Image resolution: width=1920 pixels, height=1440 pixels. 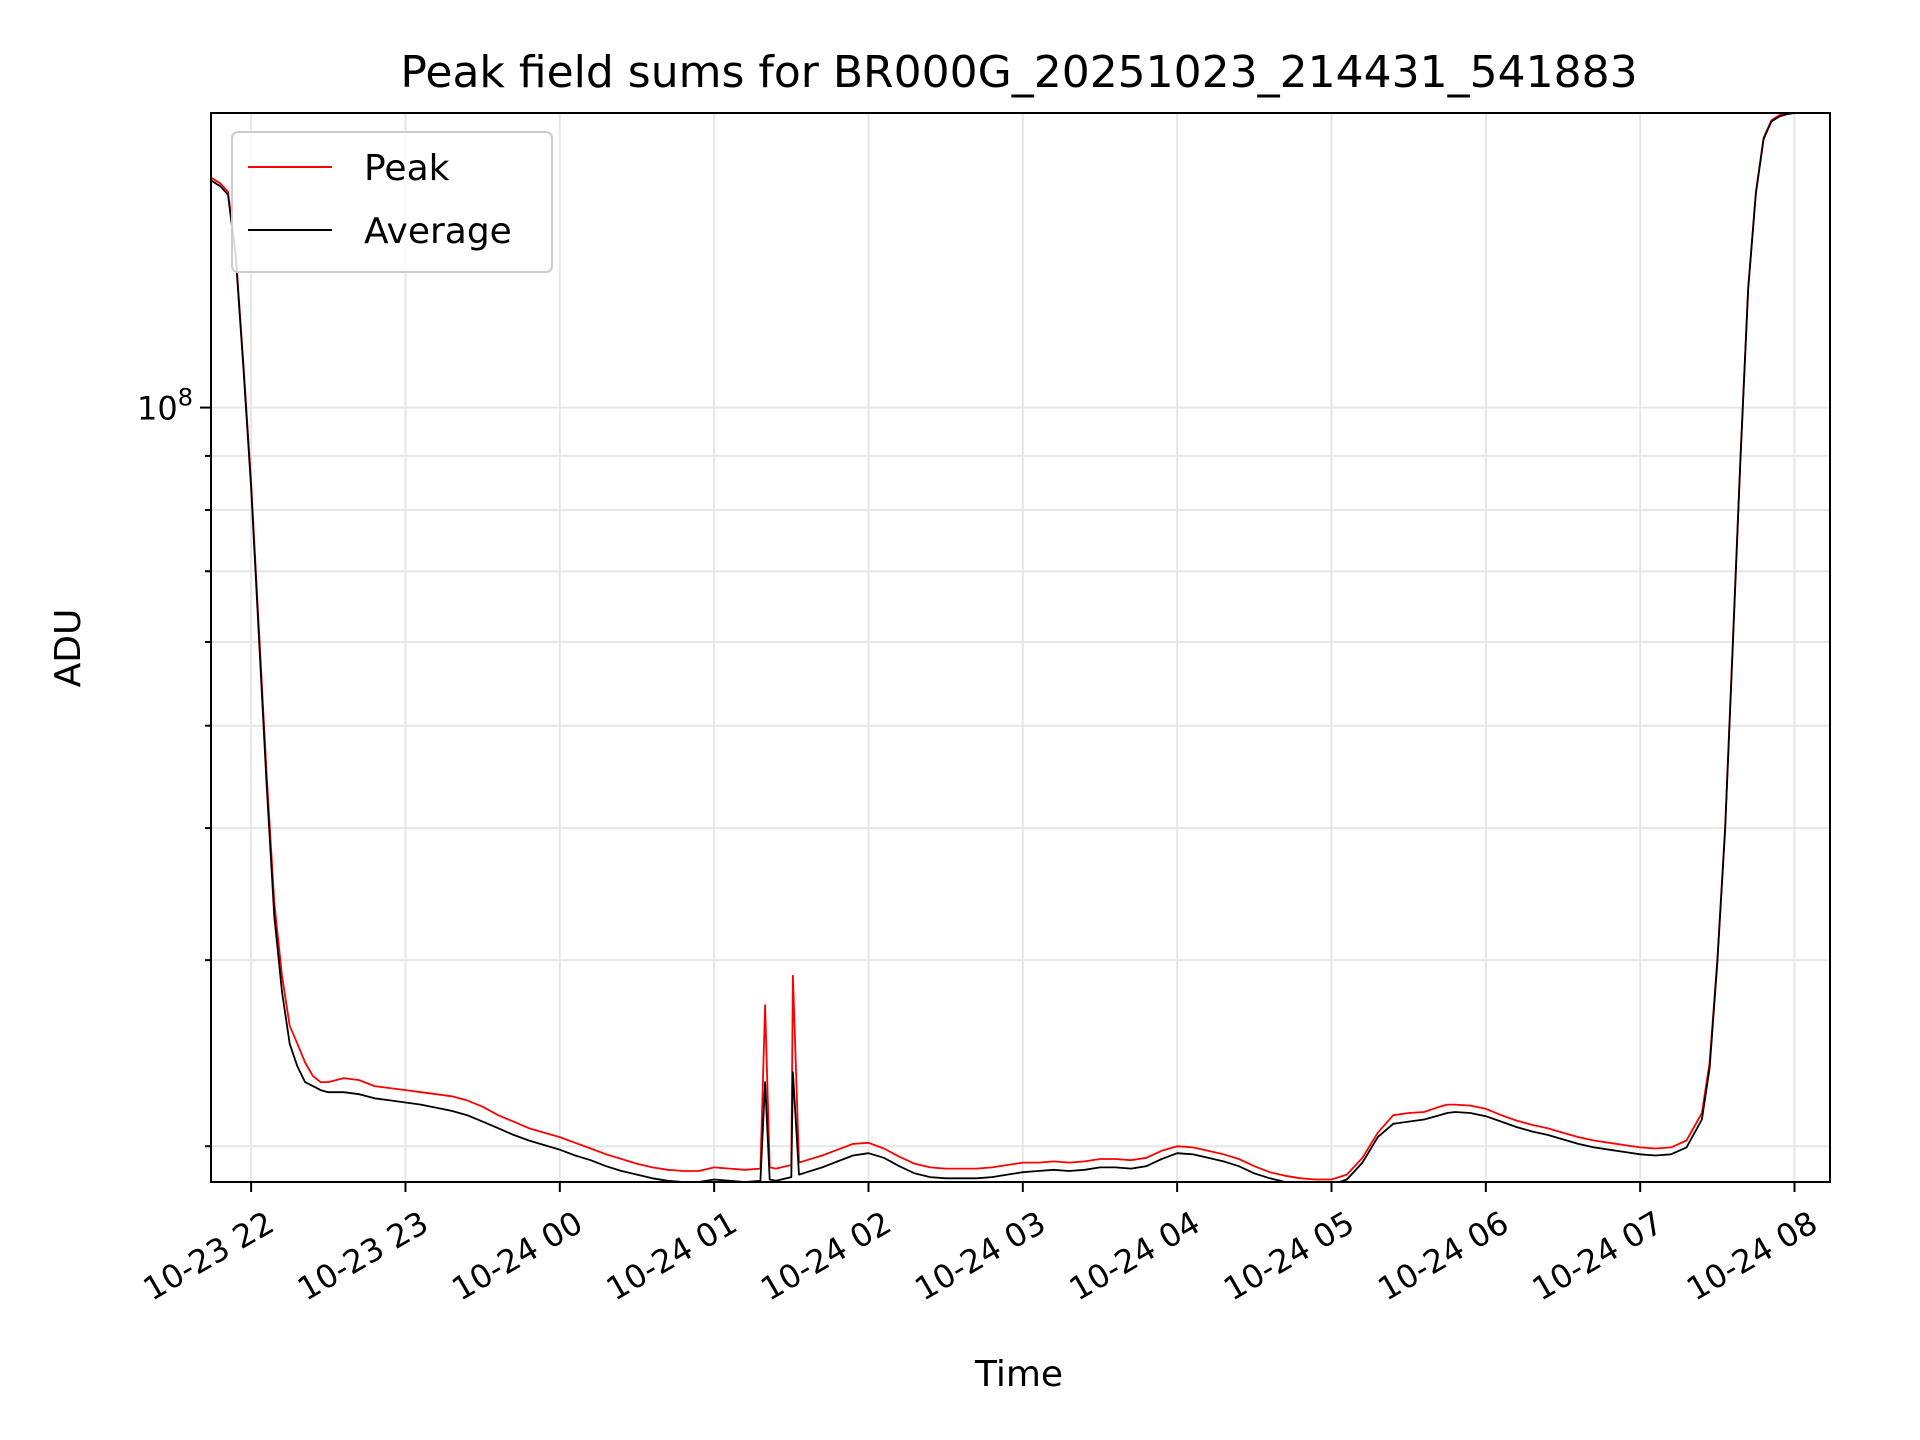 I want to click on legend-label-average: Average, so click(x=438, y=231).